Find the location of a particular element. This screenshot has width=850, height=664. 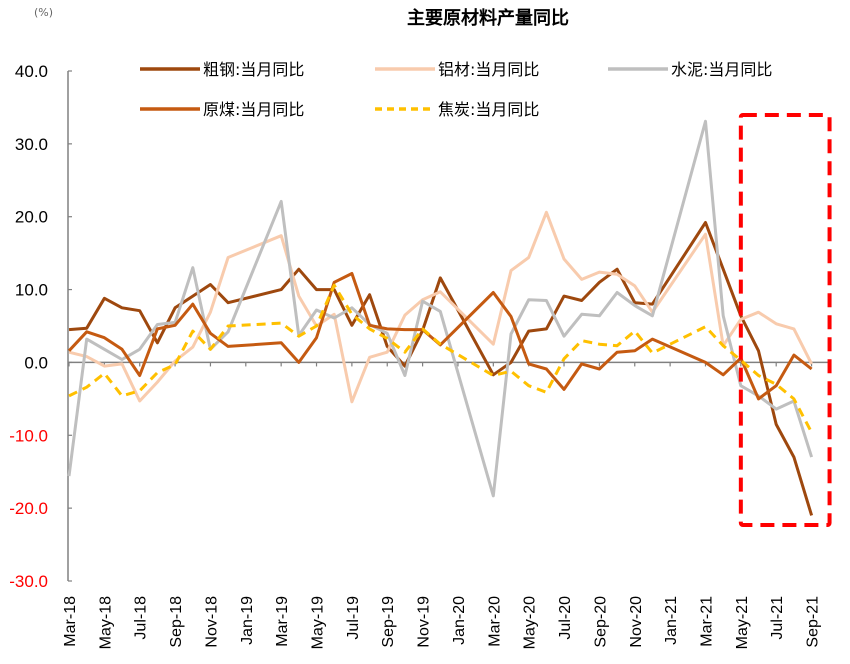

legend-label: 水泥:当月同比 is located at coordinates (721, 69).